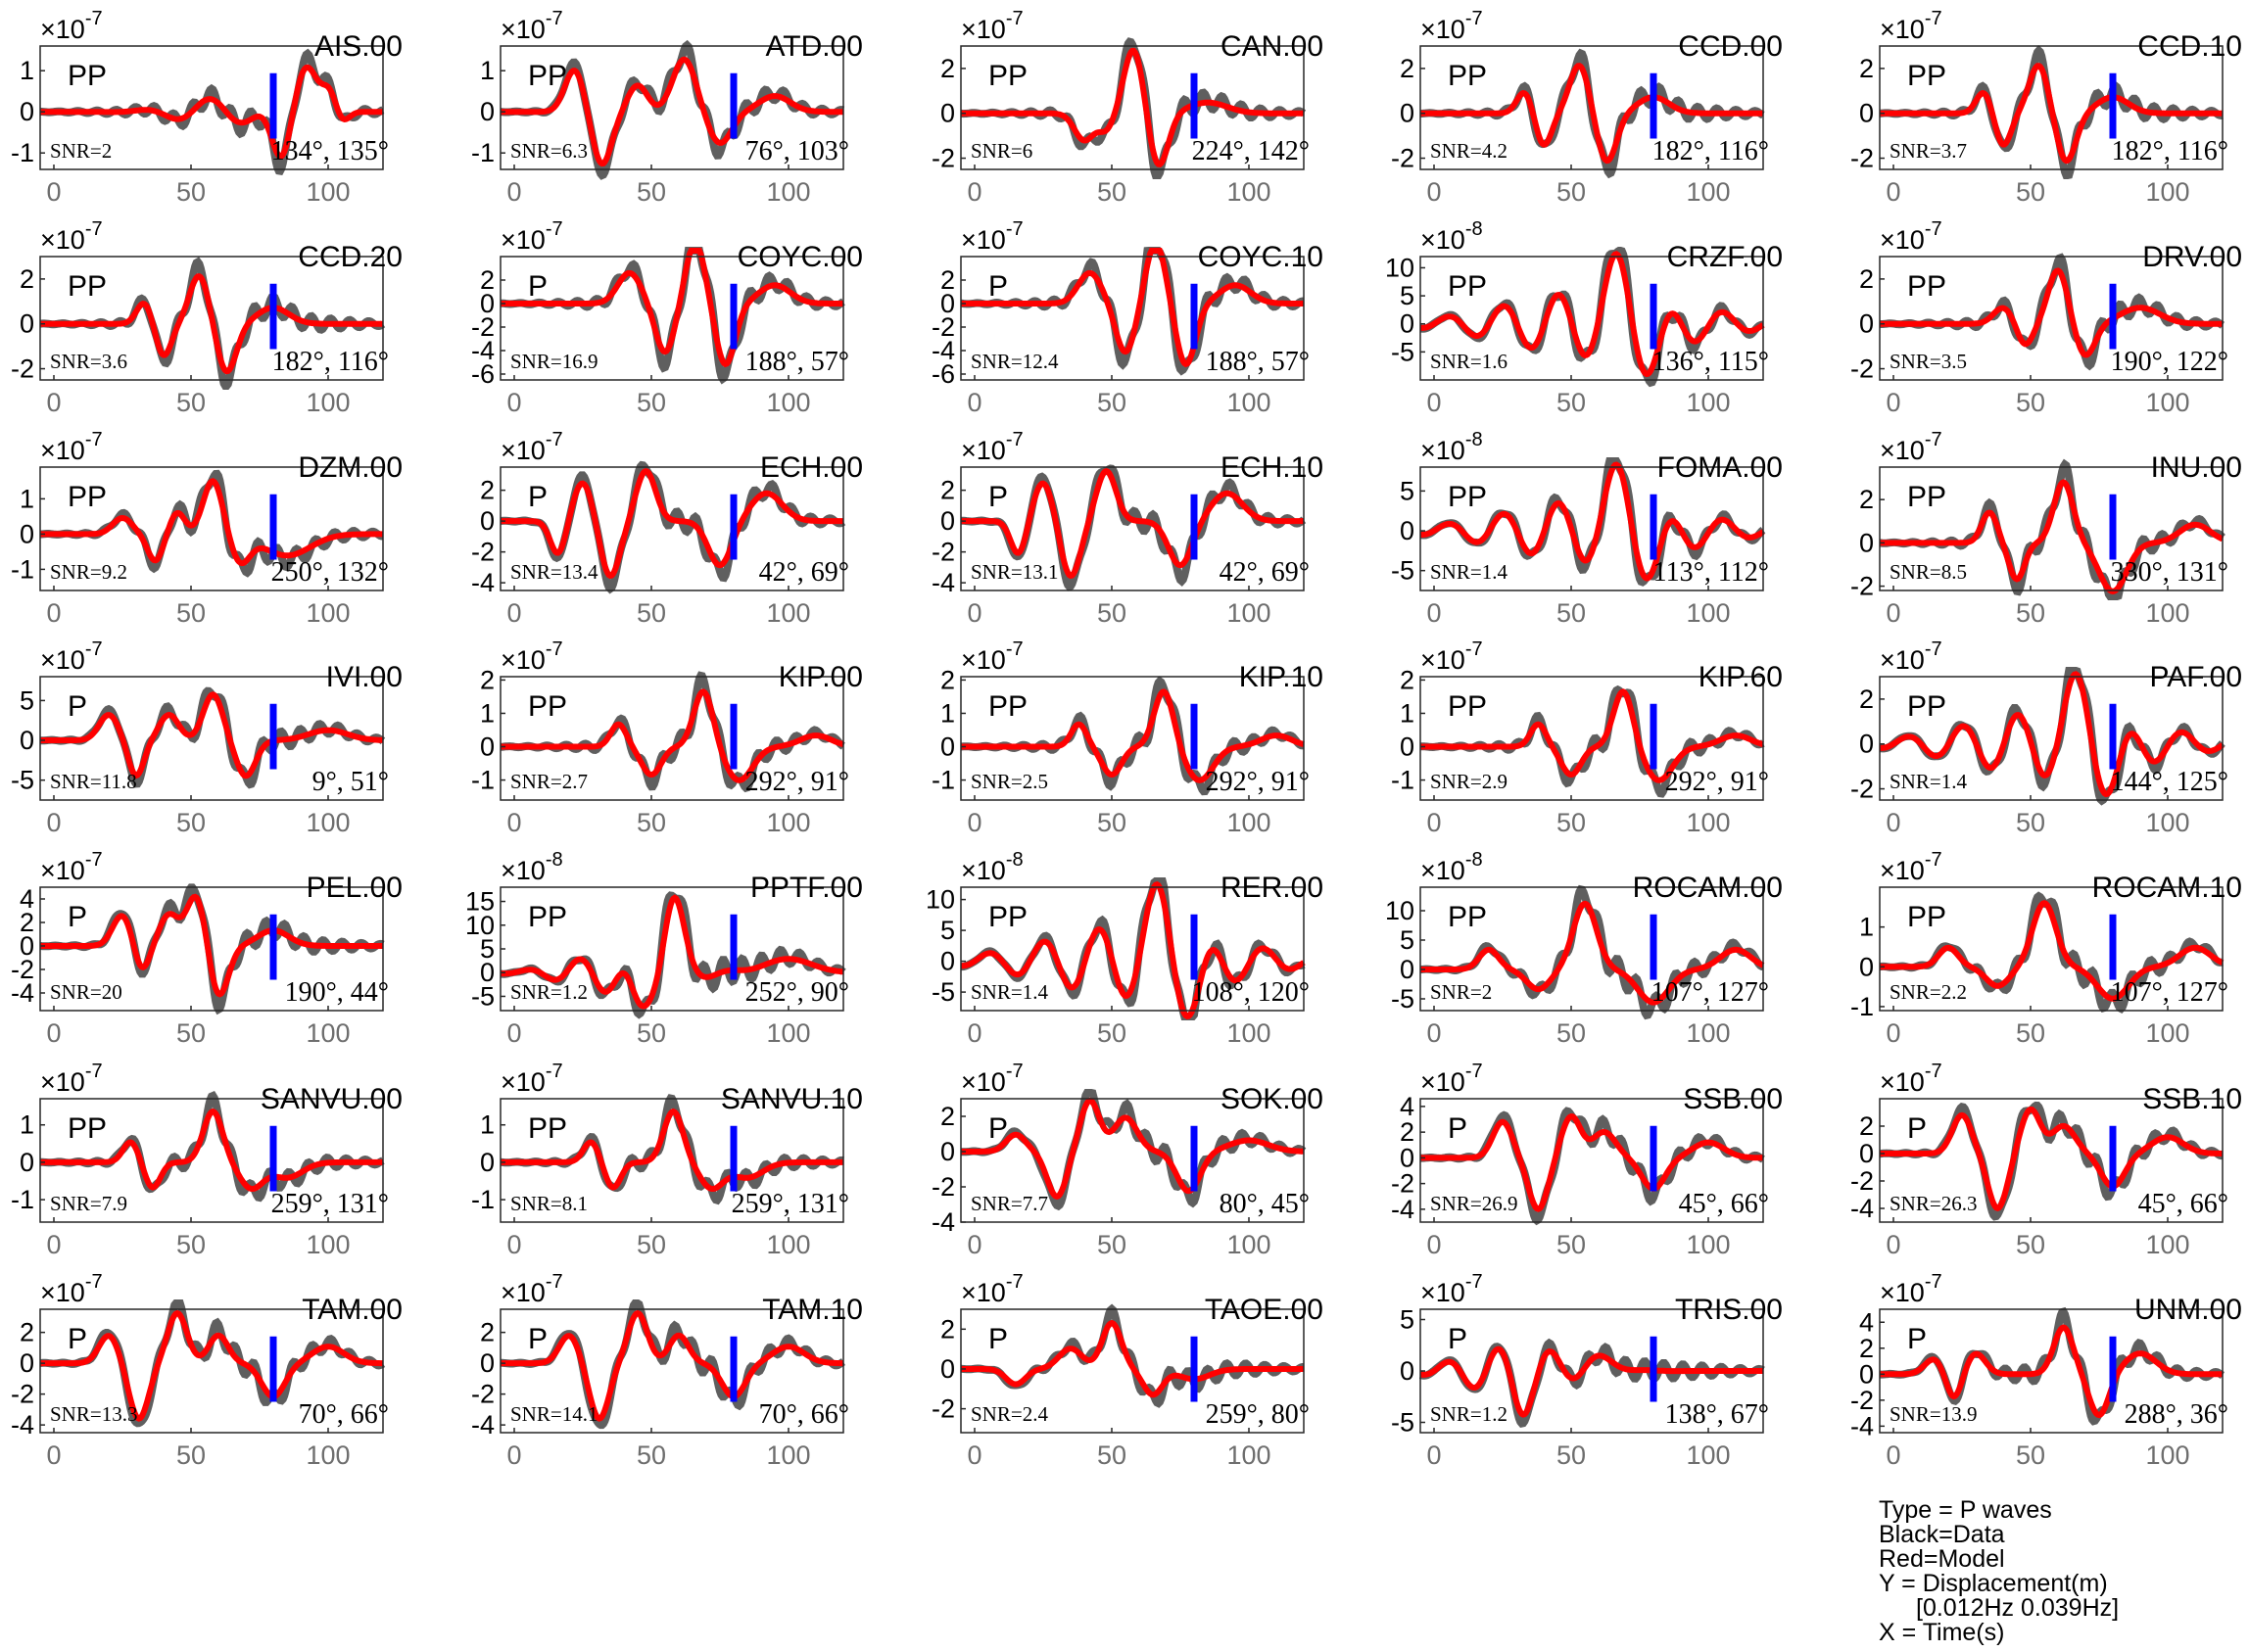 The height and width of the screenshot is (1652, 2249). I want to click on panel-kip-10: 0 50 100 -1 0 1 2×10-7 PP KIP.10 SNR=2.5 292°, 91°, so click(1128, 737).